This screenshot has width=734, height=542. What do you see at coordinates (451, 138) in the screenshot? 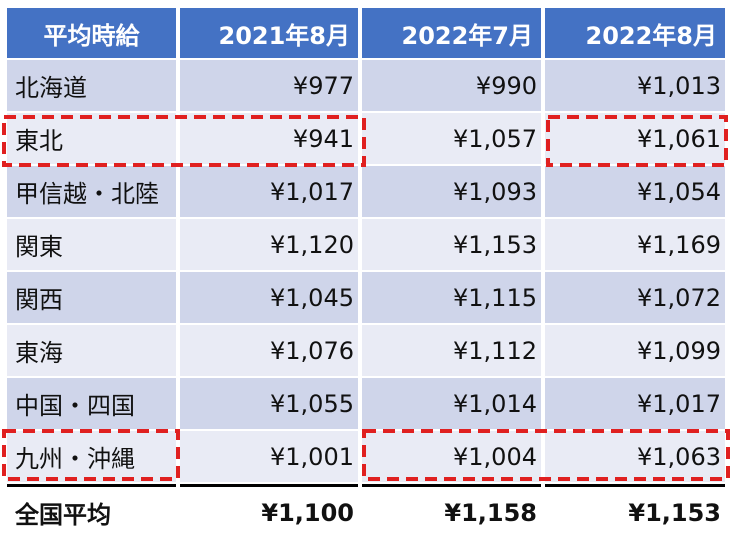
I see `wage-value-cell: ¥1,057` at bounding box center [451, 138].